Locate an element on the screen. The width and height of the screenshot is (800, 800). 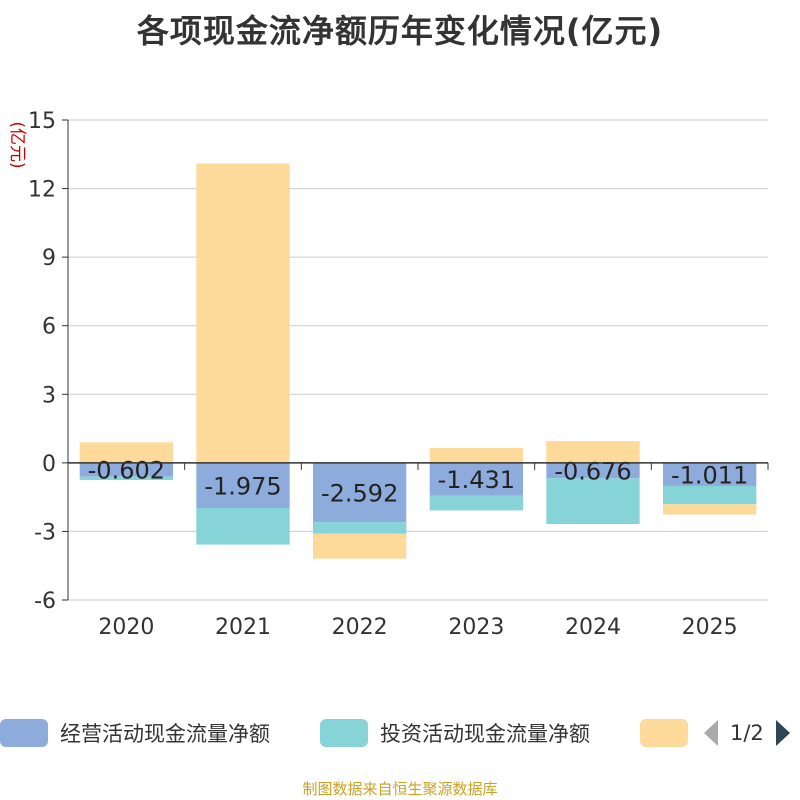
bar-financing-2020 is located at coordinates (126, 452).